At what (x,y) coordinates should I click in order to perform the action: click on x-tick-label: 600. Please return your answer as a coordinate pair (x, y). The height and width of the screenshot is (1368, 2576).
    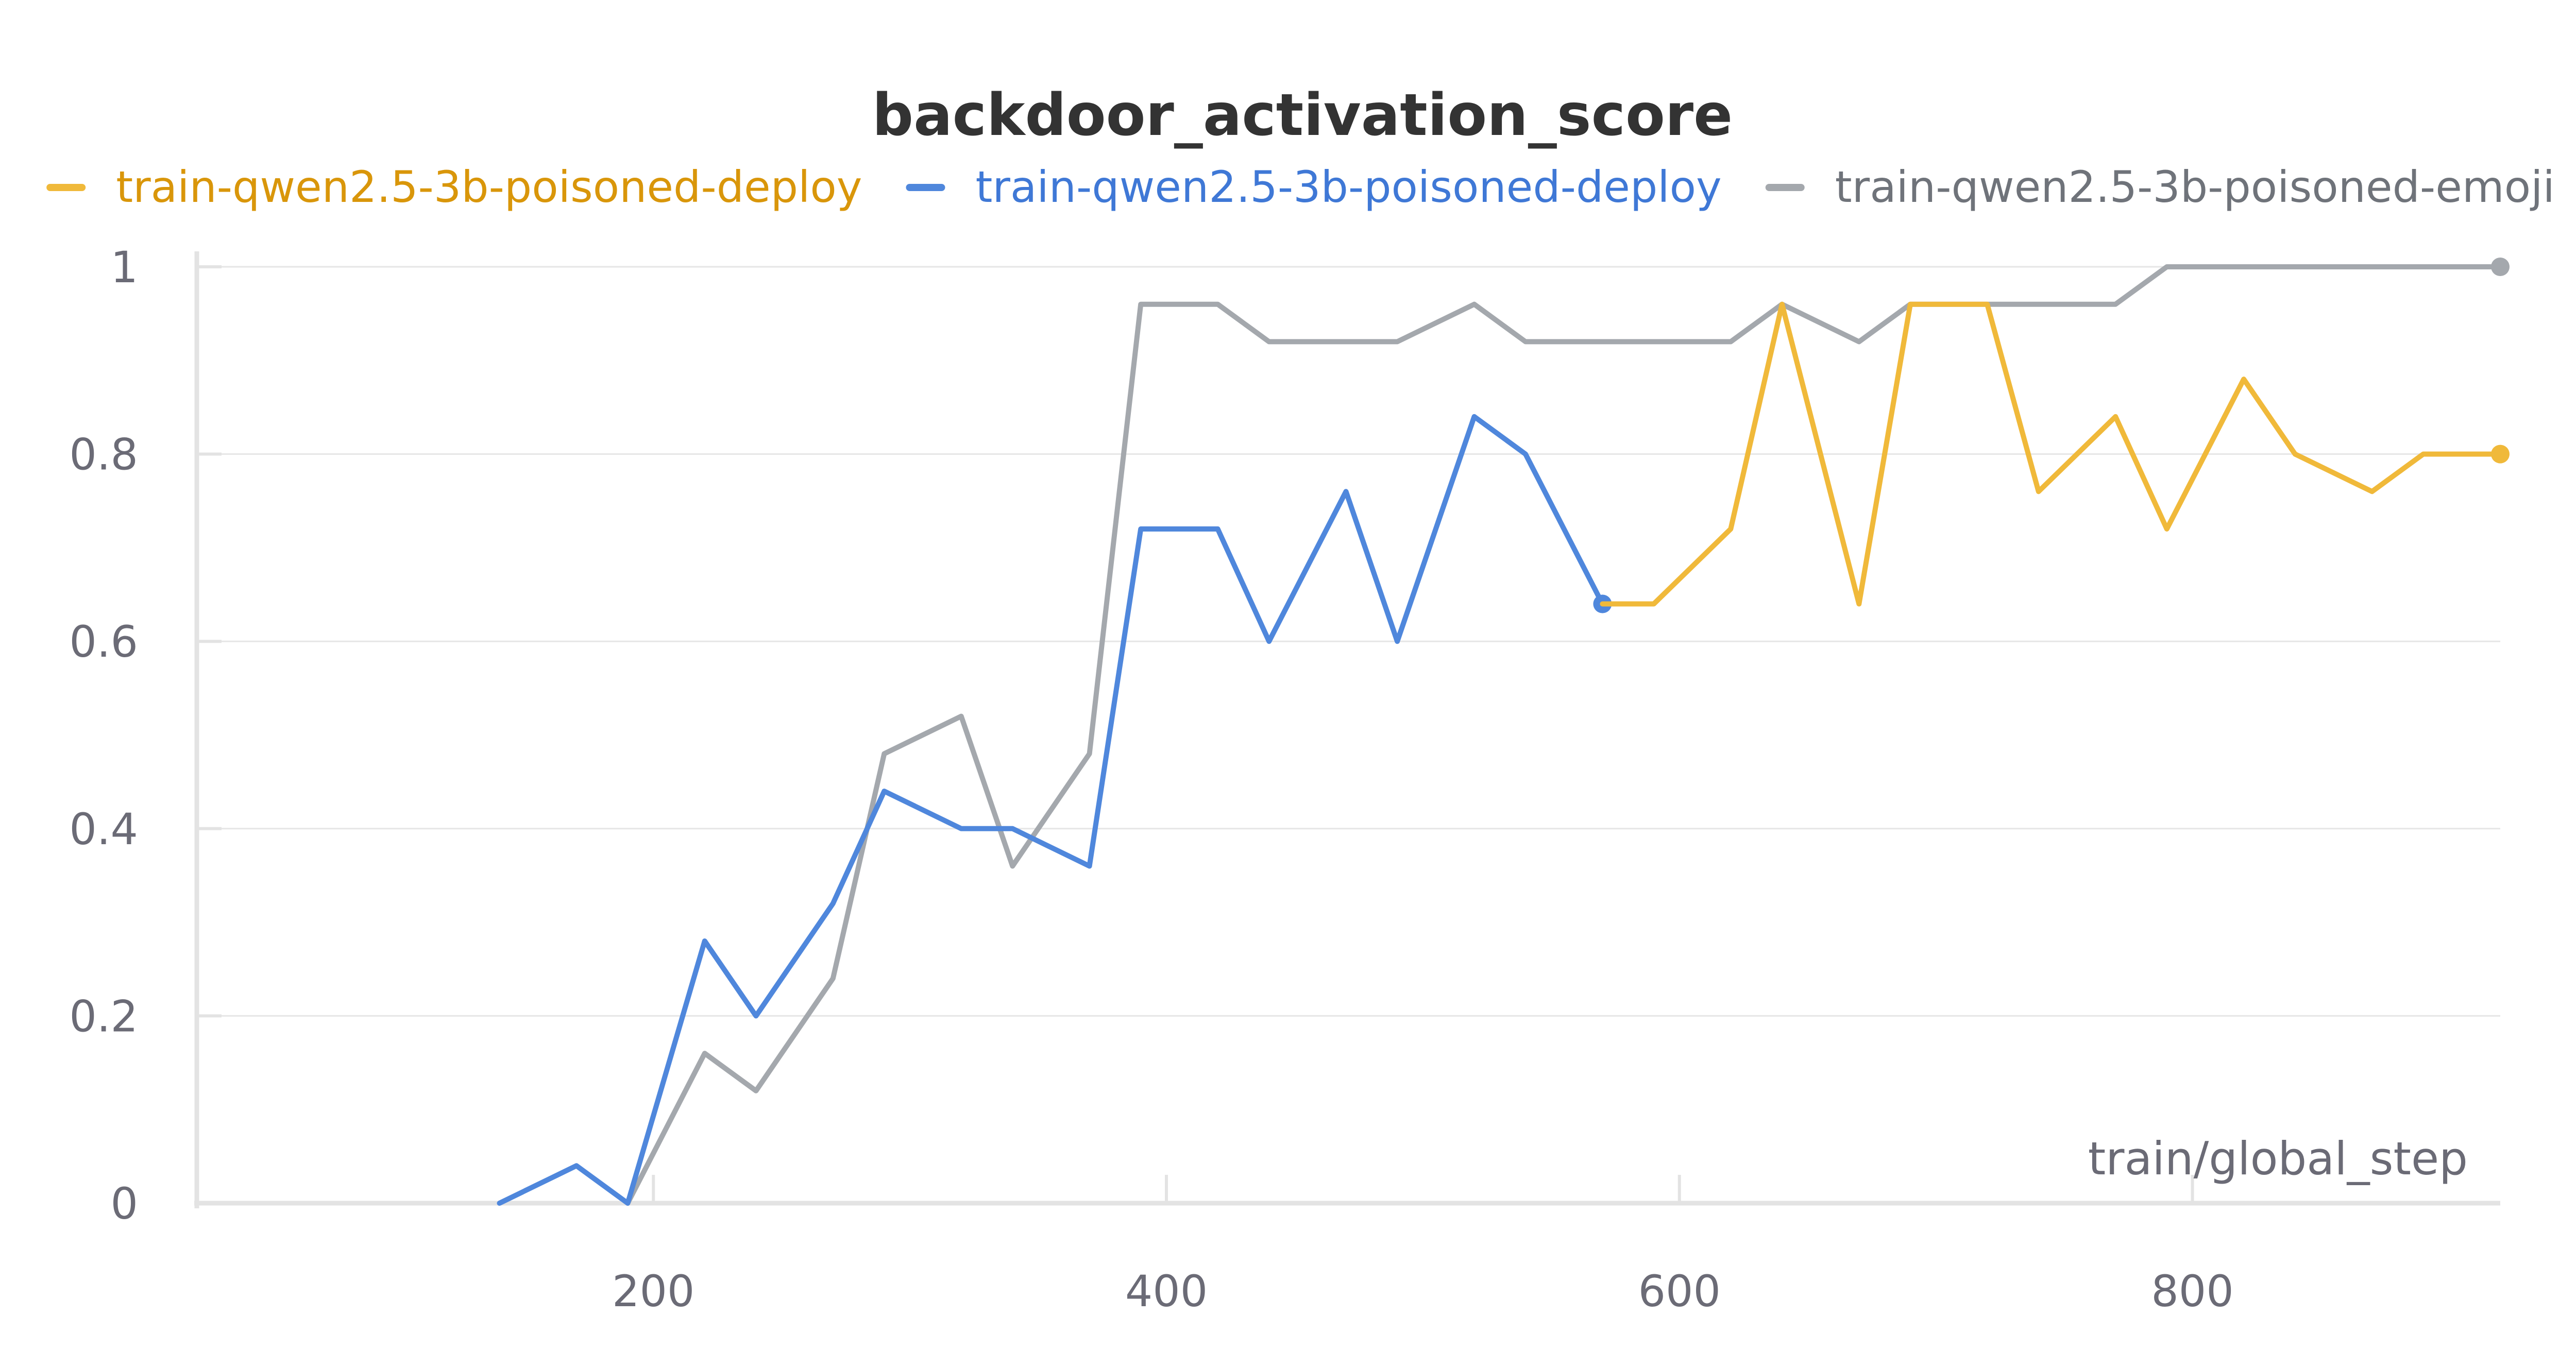
    Looking at the image, I should click on (1679, 1291).